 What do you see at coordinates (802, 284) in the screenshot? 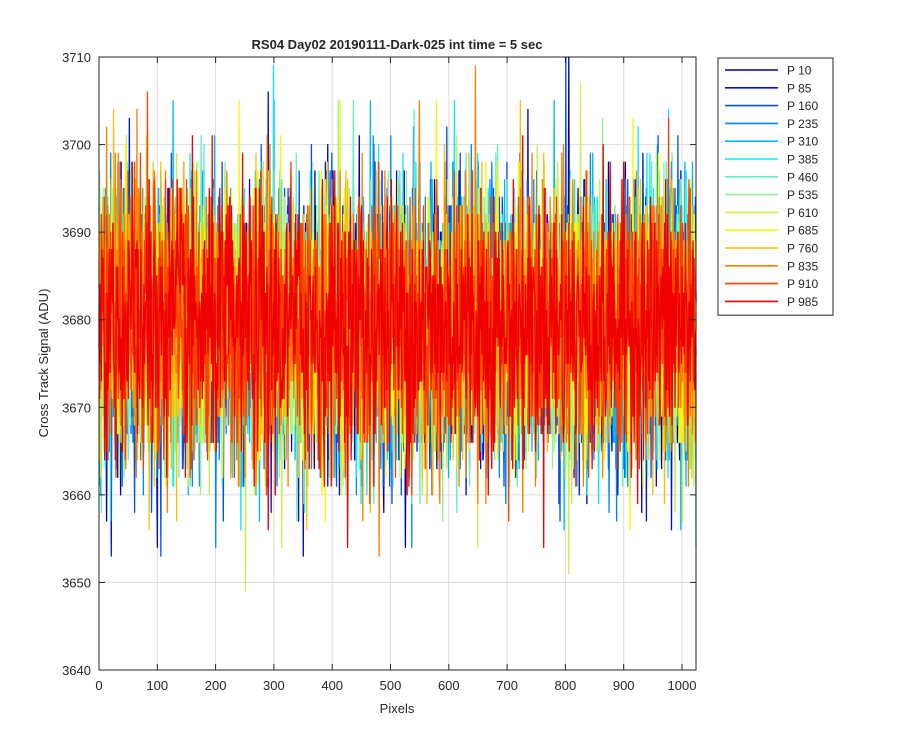
I see `legend-label: P 910` at bounding box center [802, 284].